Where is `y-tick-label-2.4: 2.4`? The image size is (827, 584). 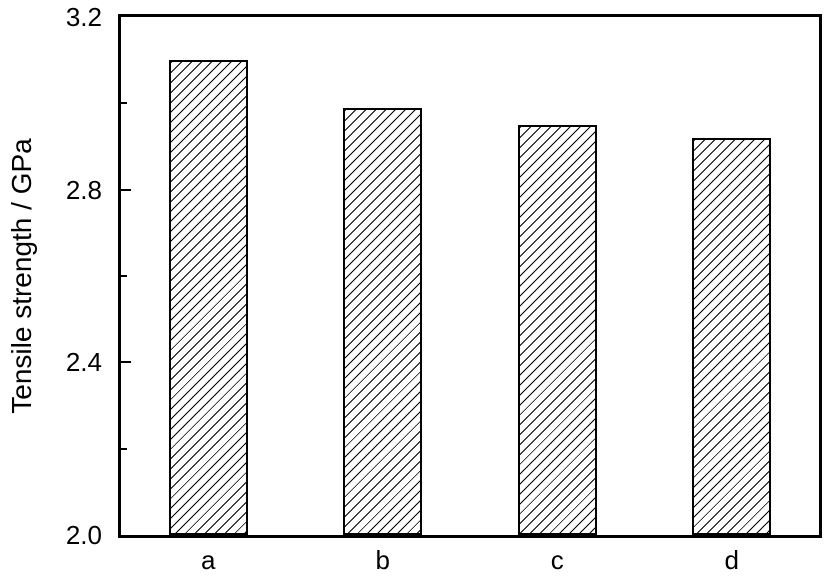 y-tick-label-2.4: 2.4 is located at coordinates (83, 362).